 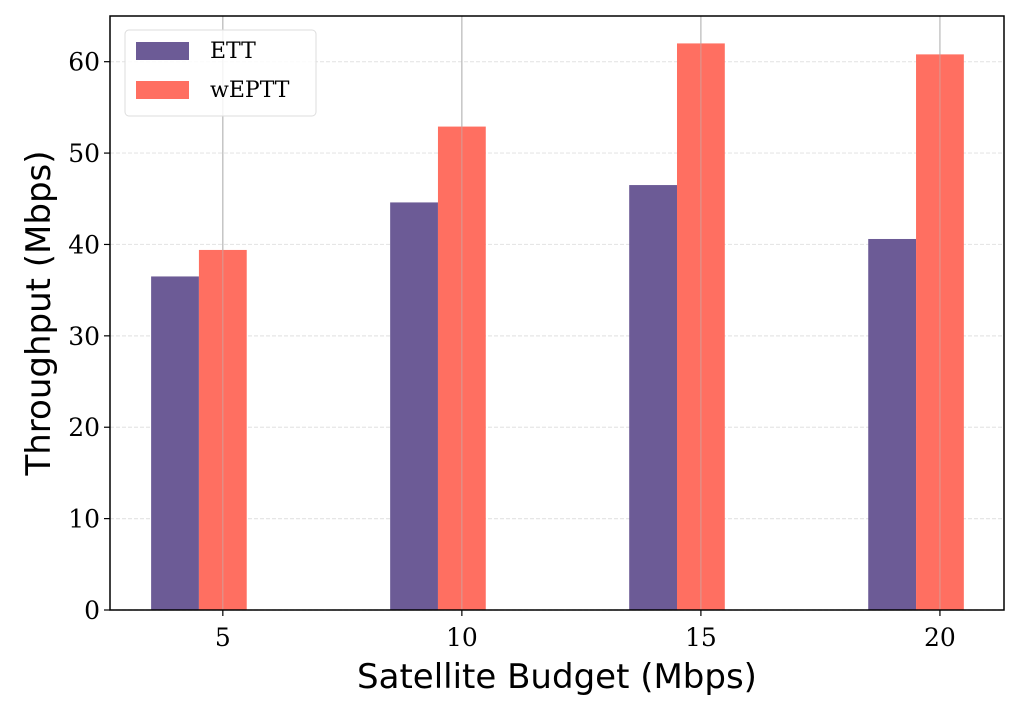 What do you see at coordinates (557, 677) in the screenshot?
I see `x-axis-label: Satellite Budget (Mbps)` at bounding box center [557, 677].